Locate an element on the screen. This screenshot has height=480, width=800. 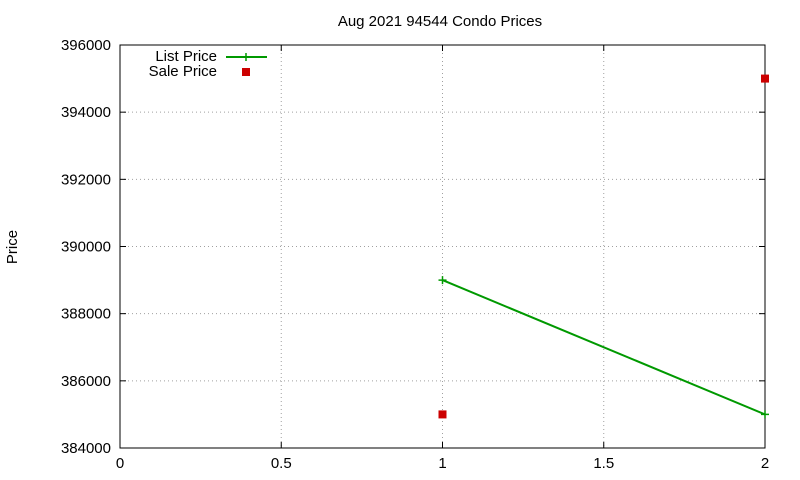
chart-title: Aug 2021 94544 Condo Prices is located at coordinates (440, 21).